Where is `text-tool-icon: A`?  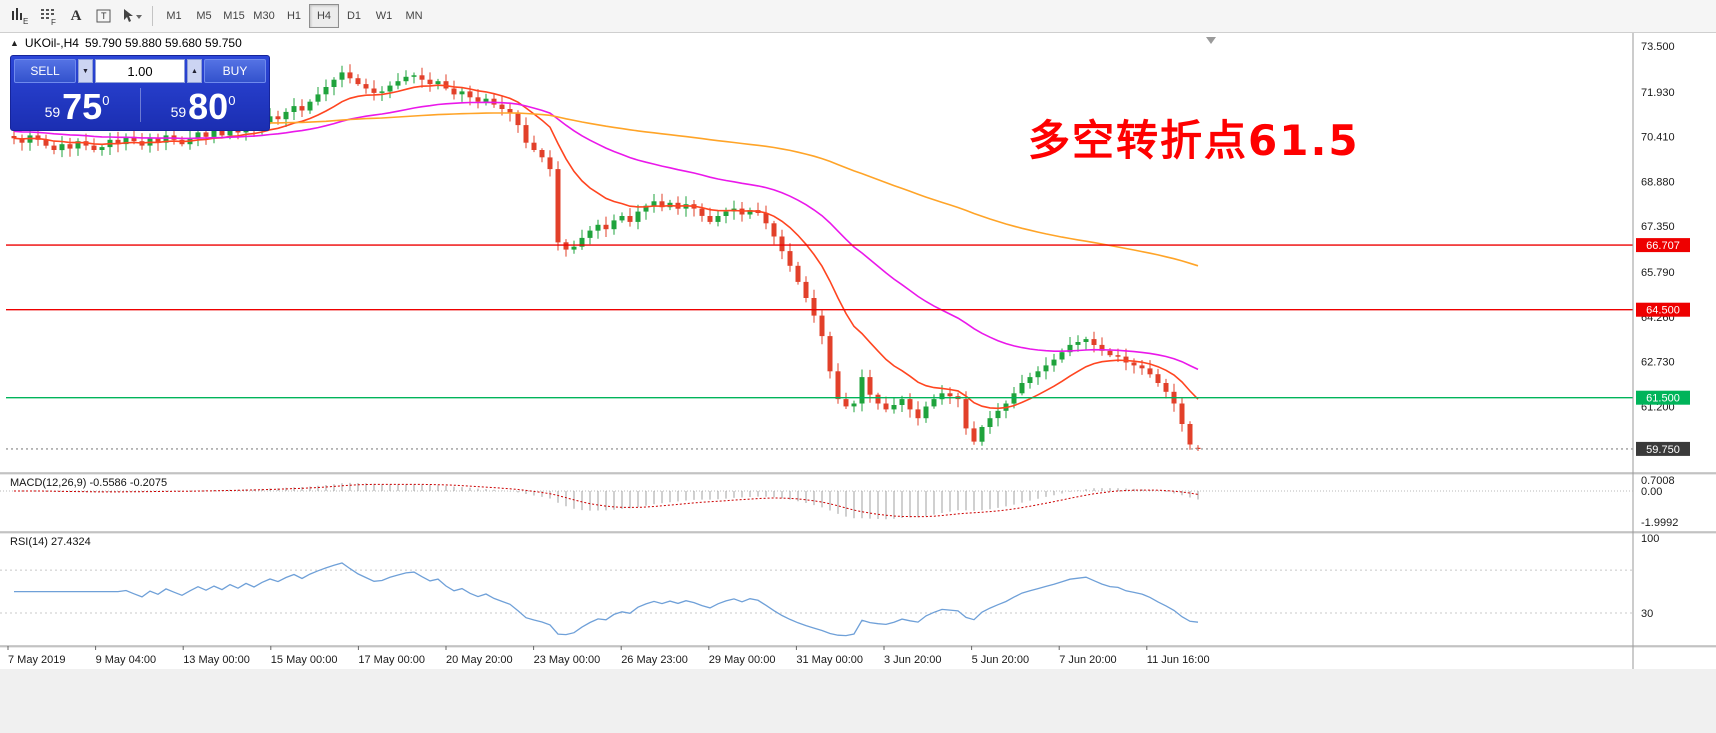
text-tool-icon: A is located at coordinates (76, 16).